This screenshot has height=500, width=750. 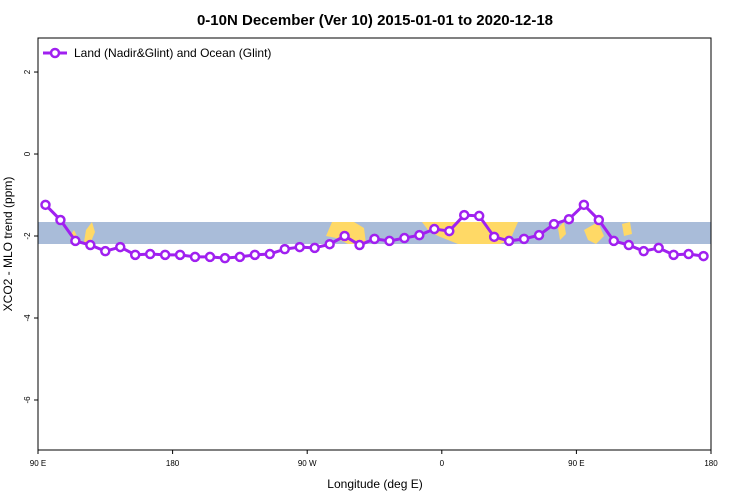 What do you see at coordinates (27, 400) in the screenshot?
I see `y-tick-label: -6` at bounding box center [27, 400].